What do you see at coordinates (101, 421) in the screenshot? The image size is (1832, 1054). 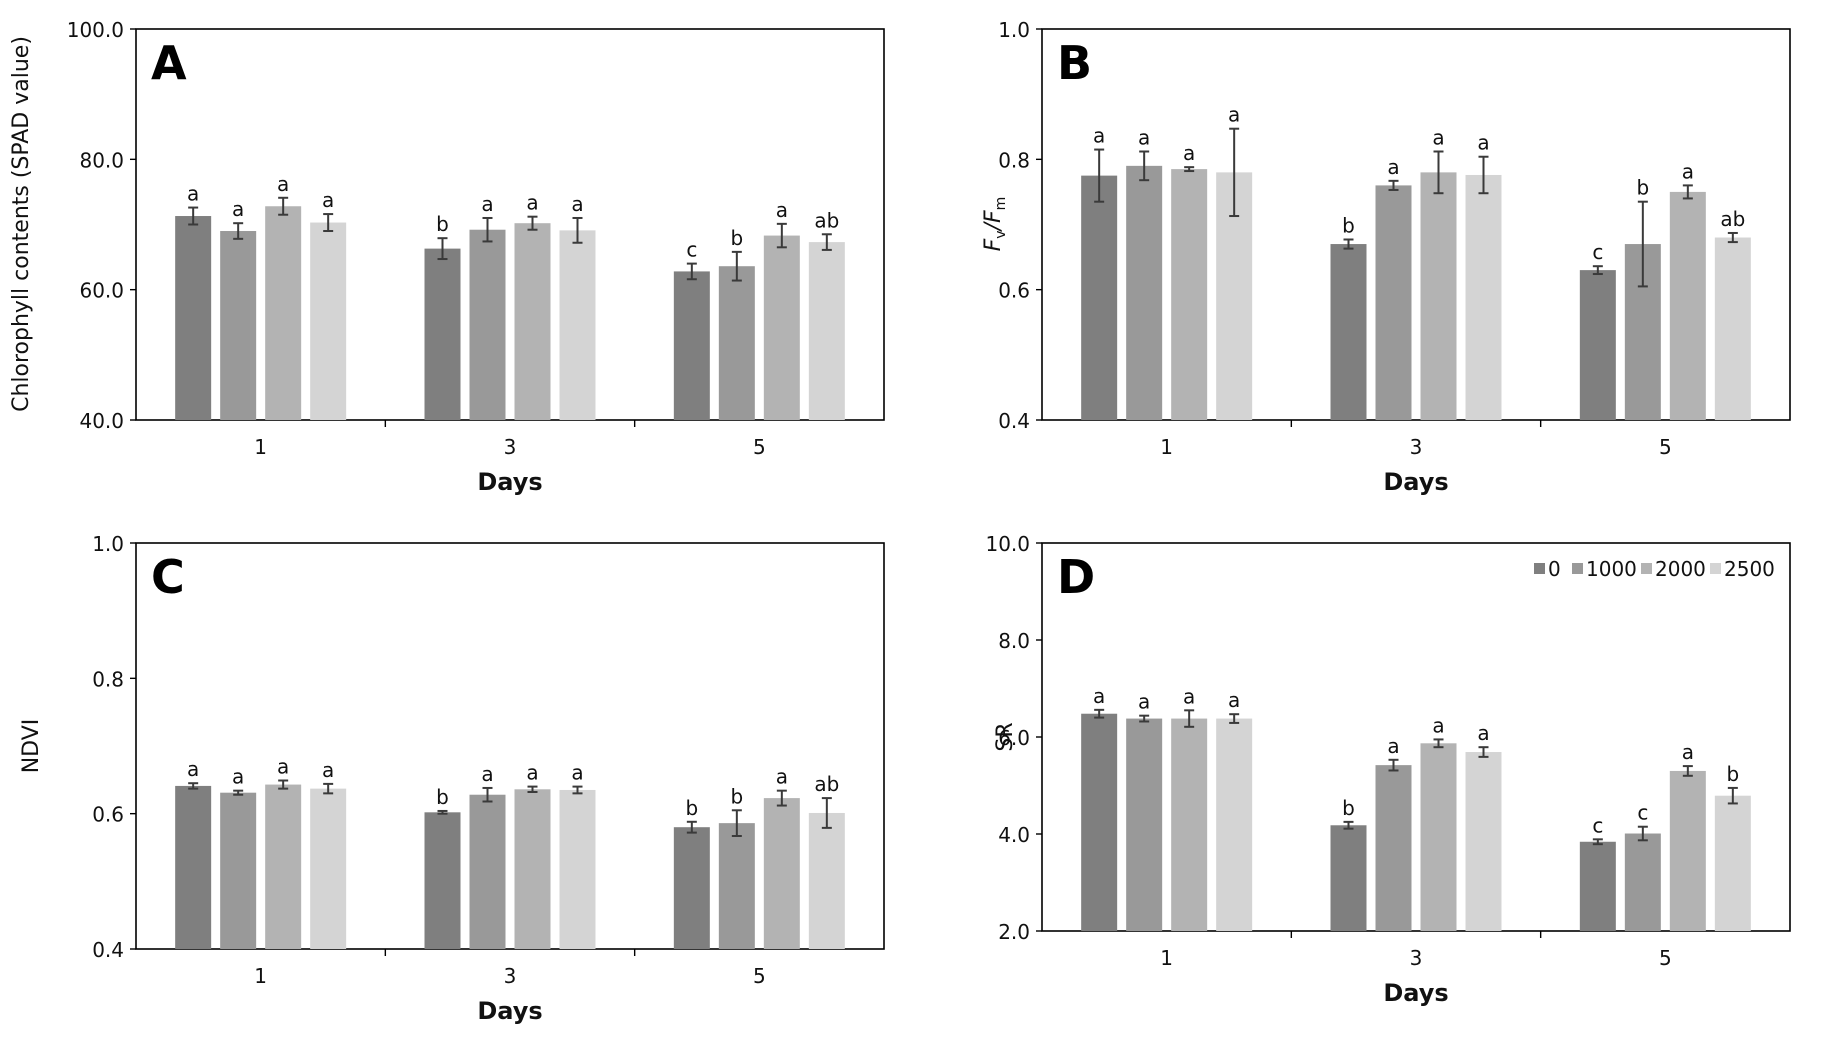 I see `y-tick-label: 40.0` at bounding box center [101, 421].